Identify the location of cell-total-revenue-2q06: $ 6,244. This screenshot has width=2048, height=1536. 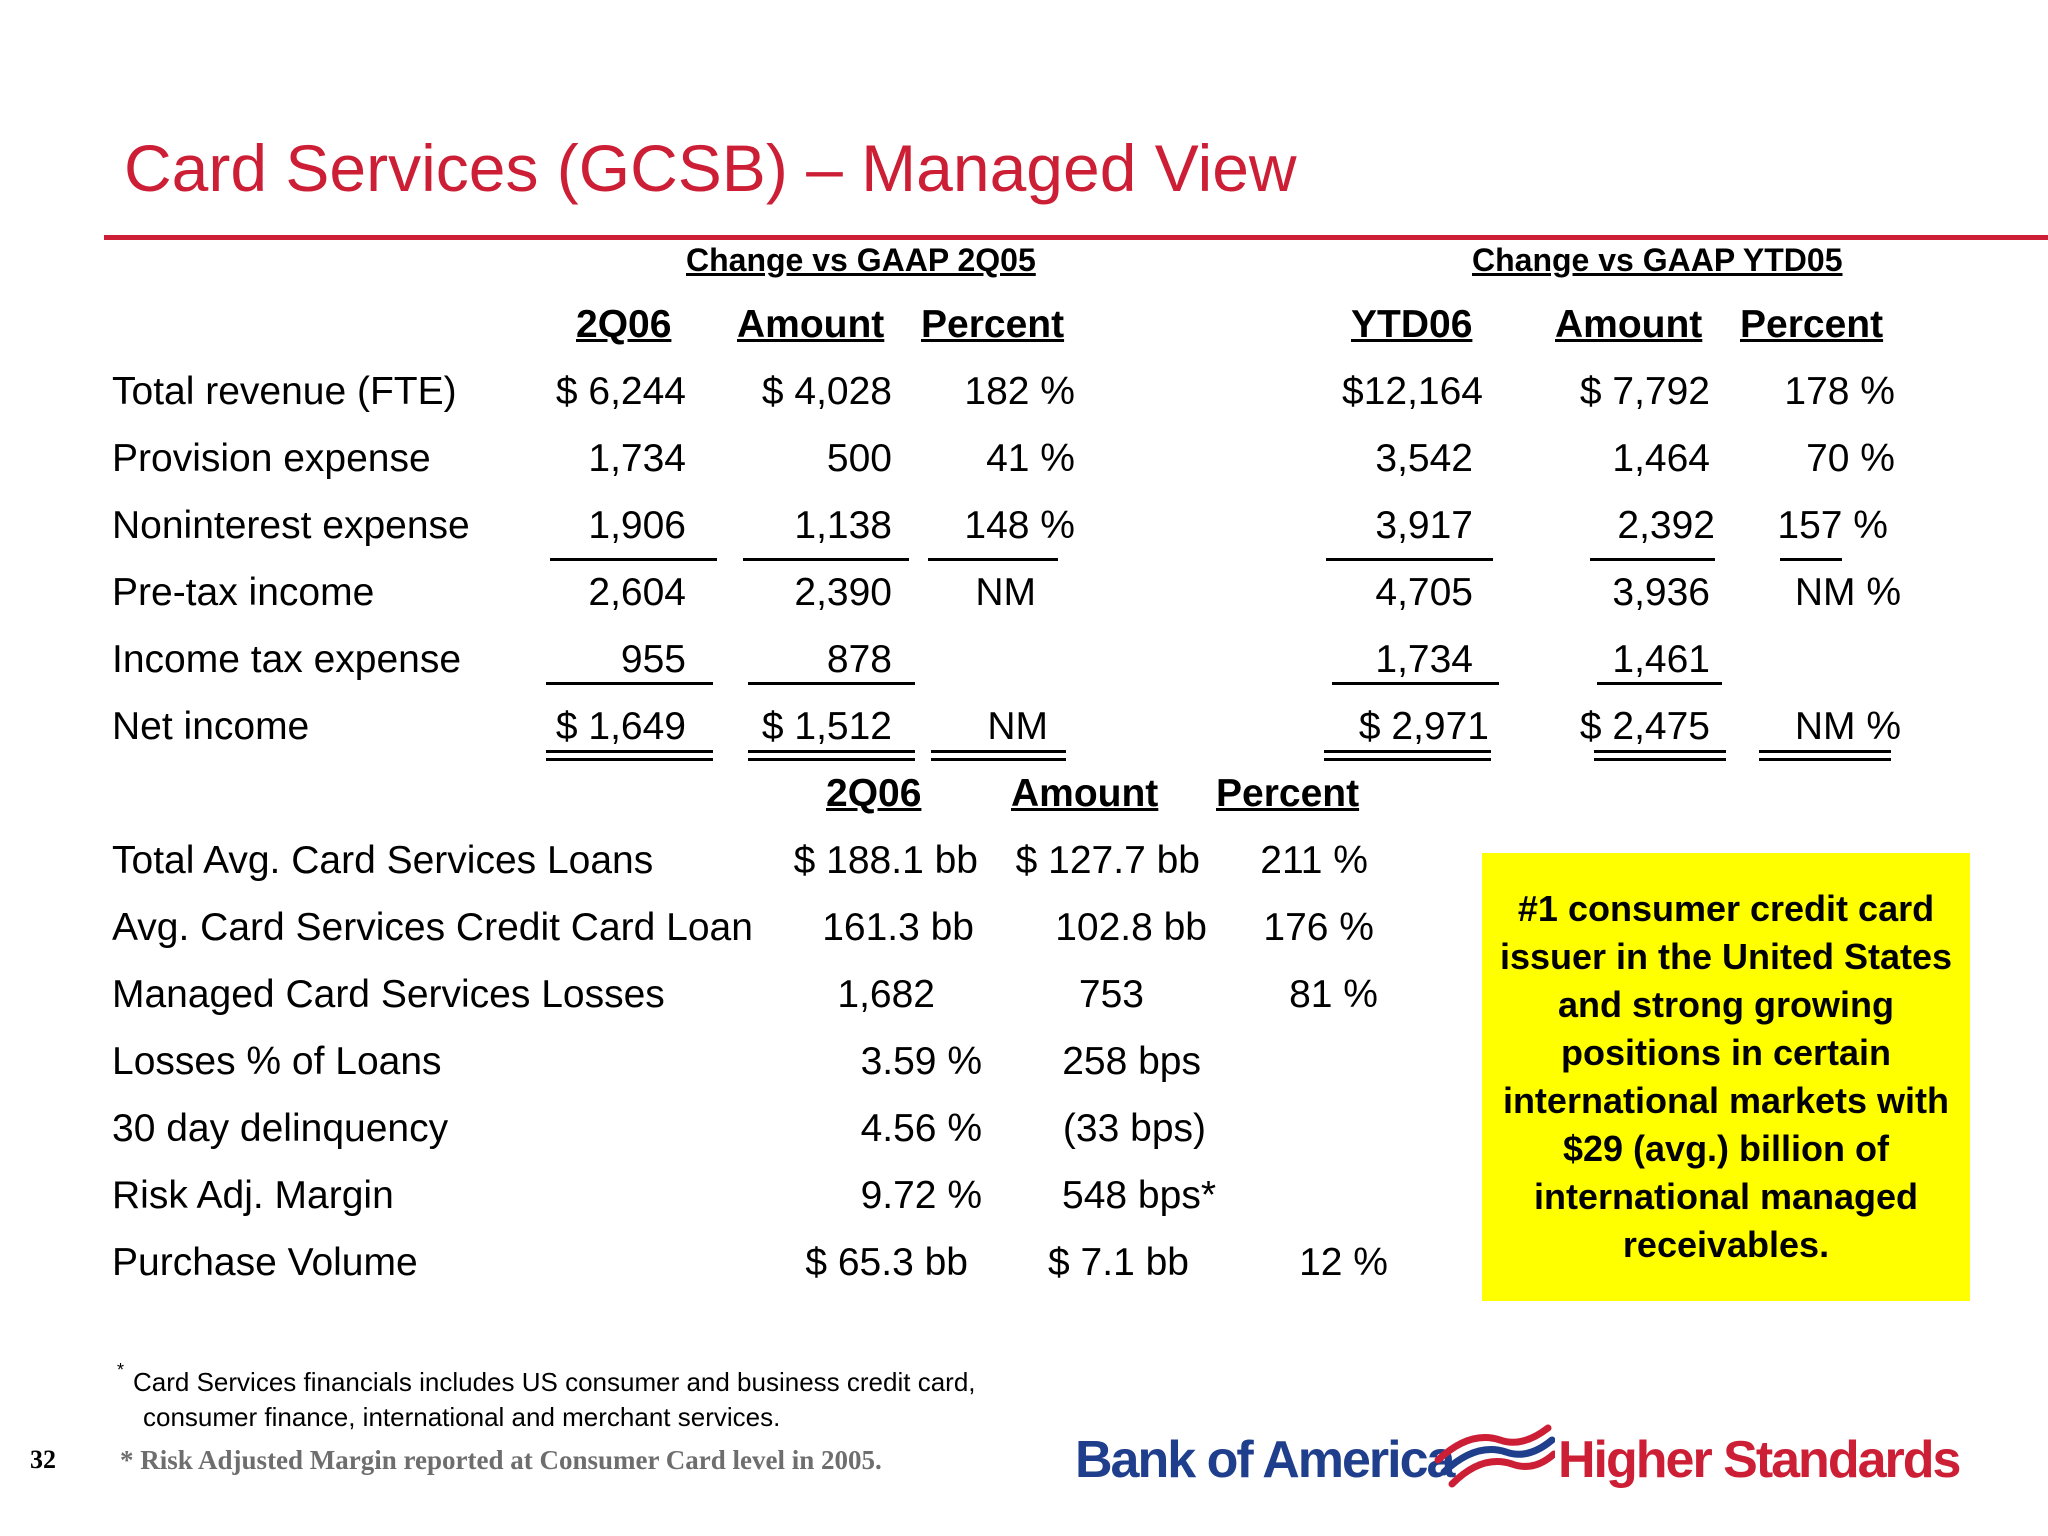
(620, 391).